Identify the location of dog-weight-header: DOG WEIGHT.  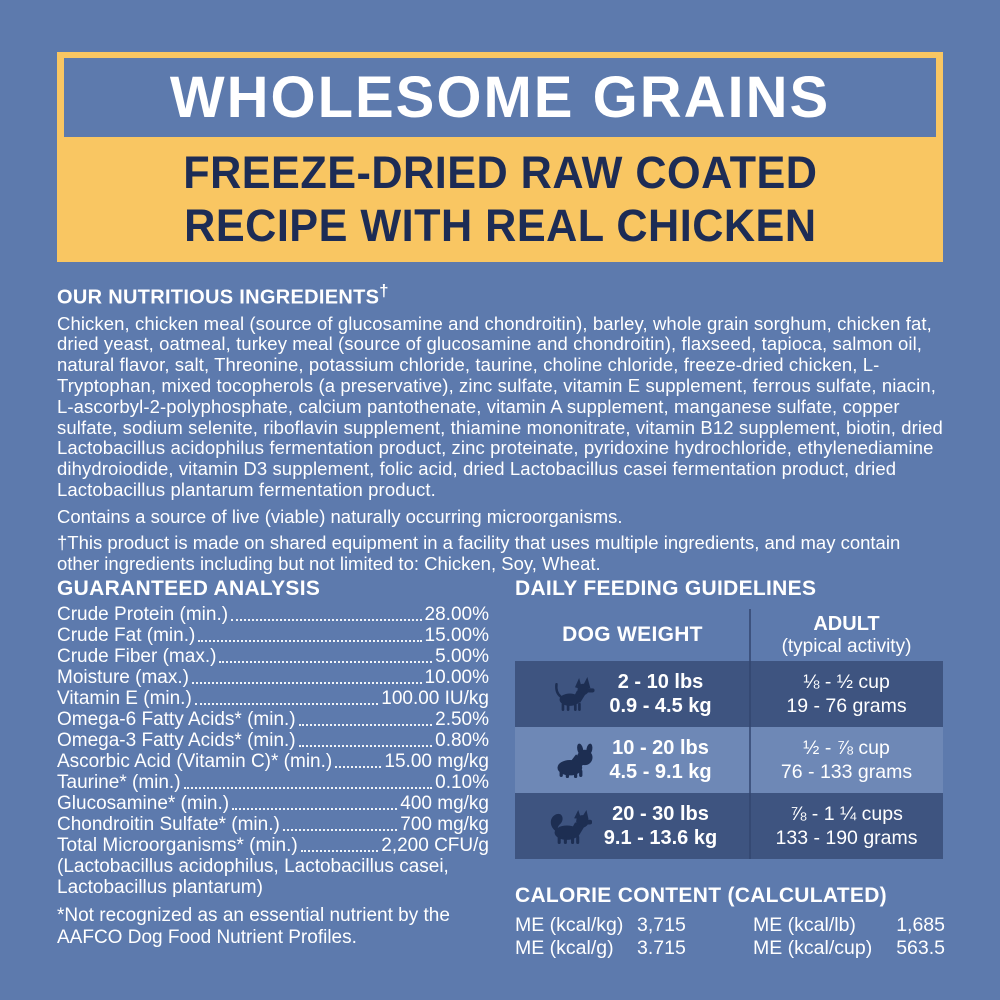
(632, 635).